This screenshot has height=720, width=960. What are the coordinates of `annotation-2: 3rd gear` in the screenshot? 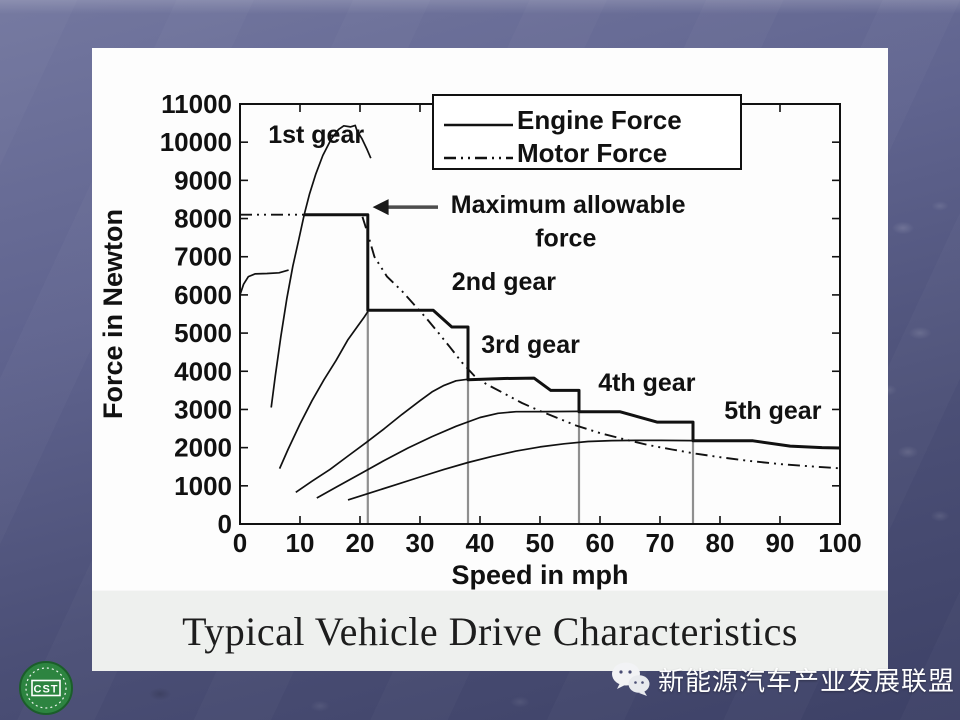 It's located at (530, 345).